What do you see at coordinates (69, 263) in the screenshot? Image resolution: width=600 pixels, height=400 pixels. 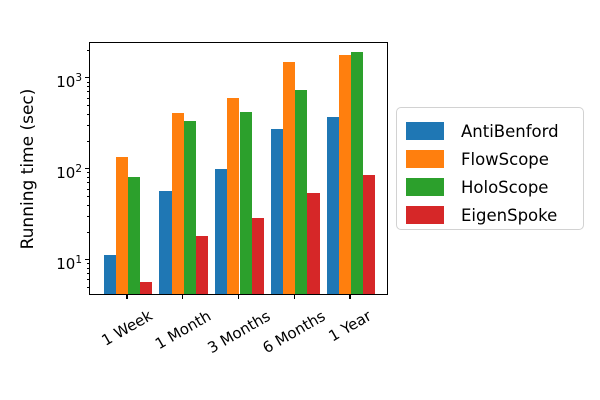 I see `y-tick-label: 10¹` at bounding box center [69, 263].